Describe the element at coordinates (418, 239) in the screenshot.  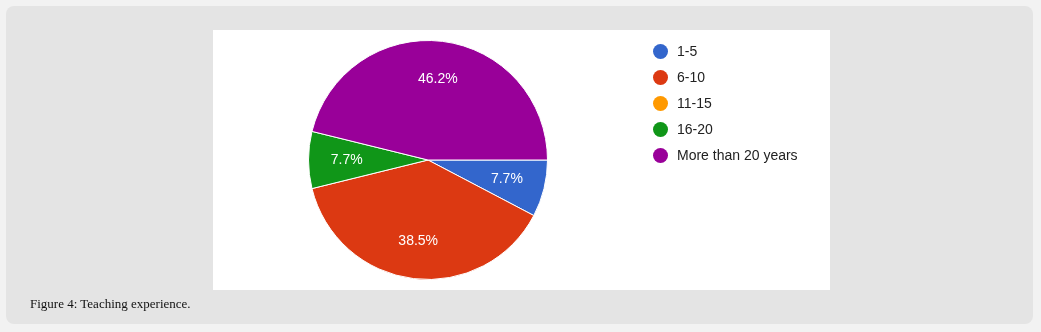
I see `data-label: 38.5%` at that location.